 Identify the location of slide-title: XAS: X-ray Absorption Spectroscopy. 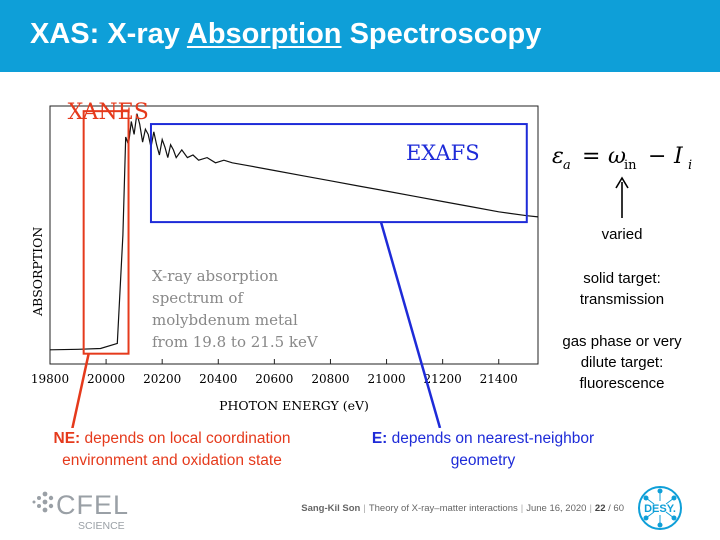
(285, 34).